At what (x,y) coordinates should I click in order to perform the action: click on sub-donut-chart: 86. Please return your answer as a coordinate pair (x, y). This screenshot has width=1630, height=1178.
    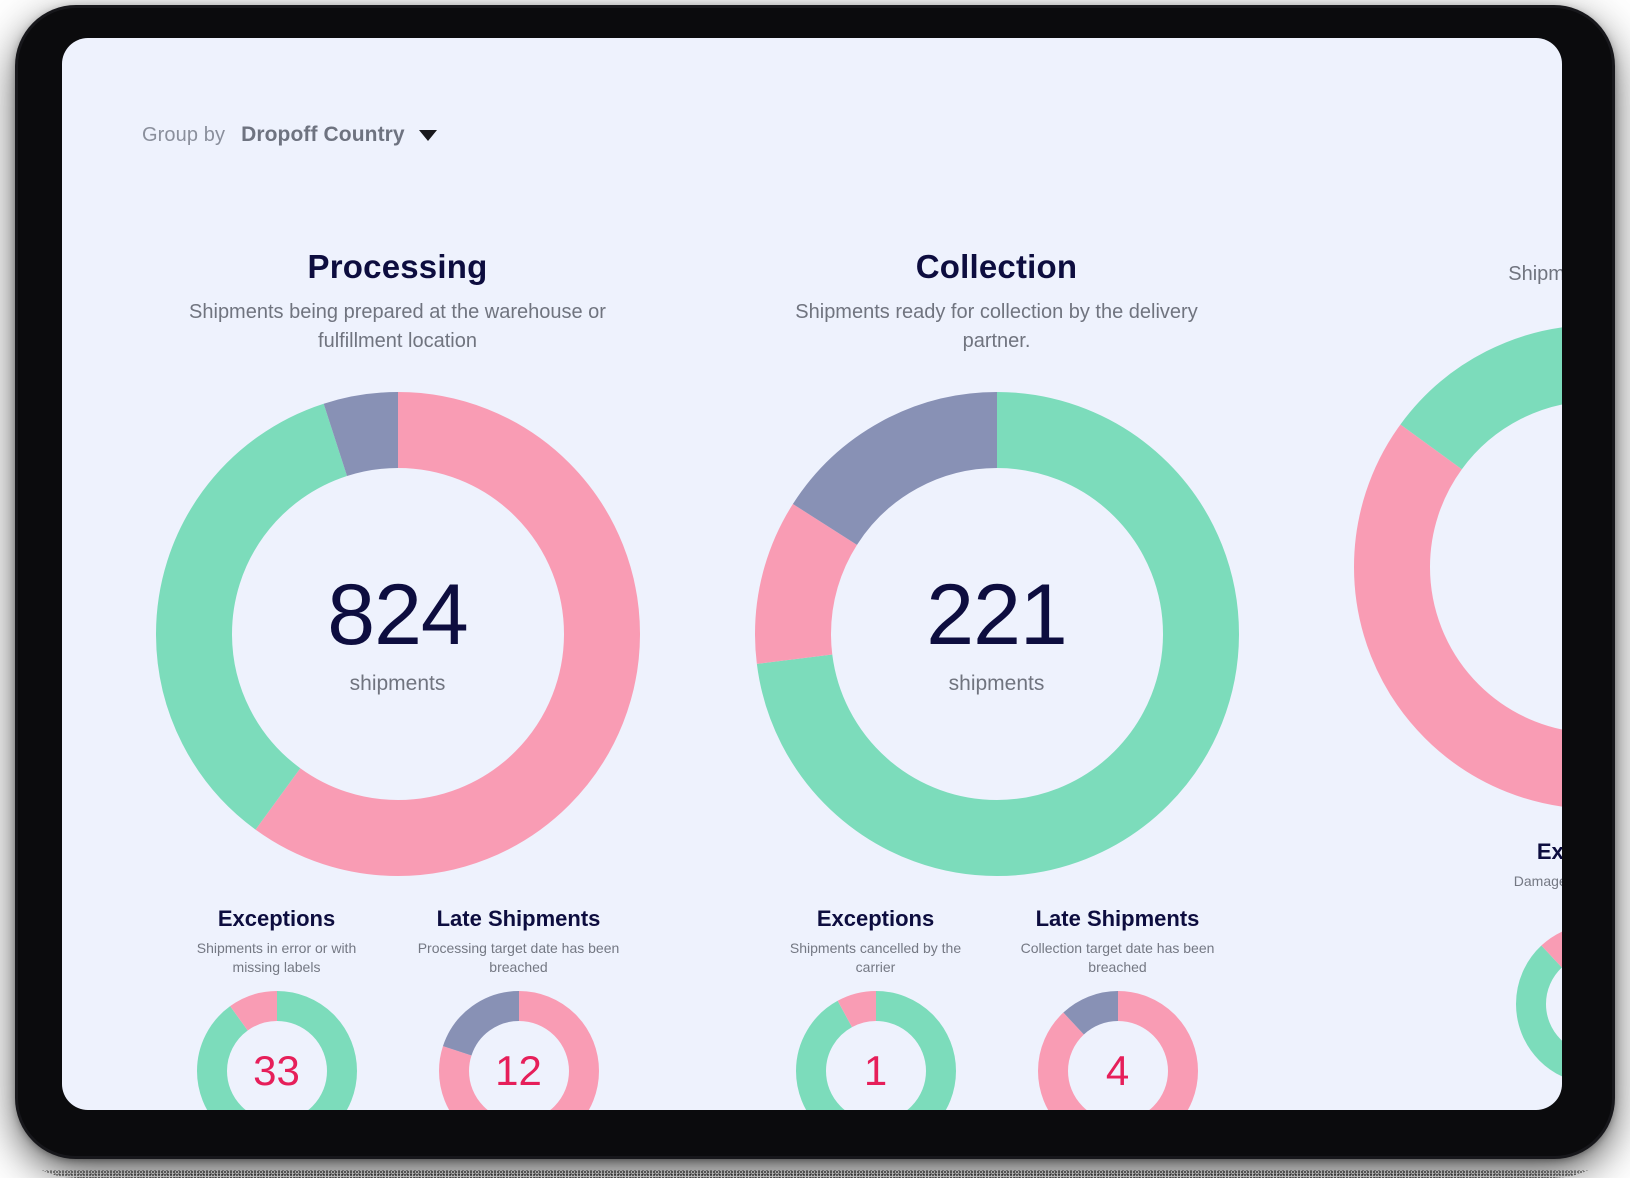
    Looking at the image, I should click on (1538, 1004).